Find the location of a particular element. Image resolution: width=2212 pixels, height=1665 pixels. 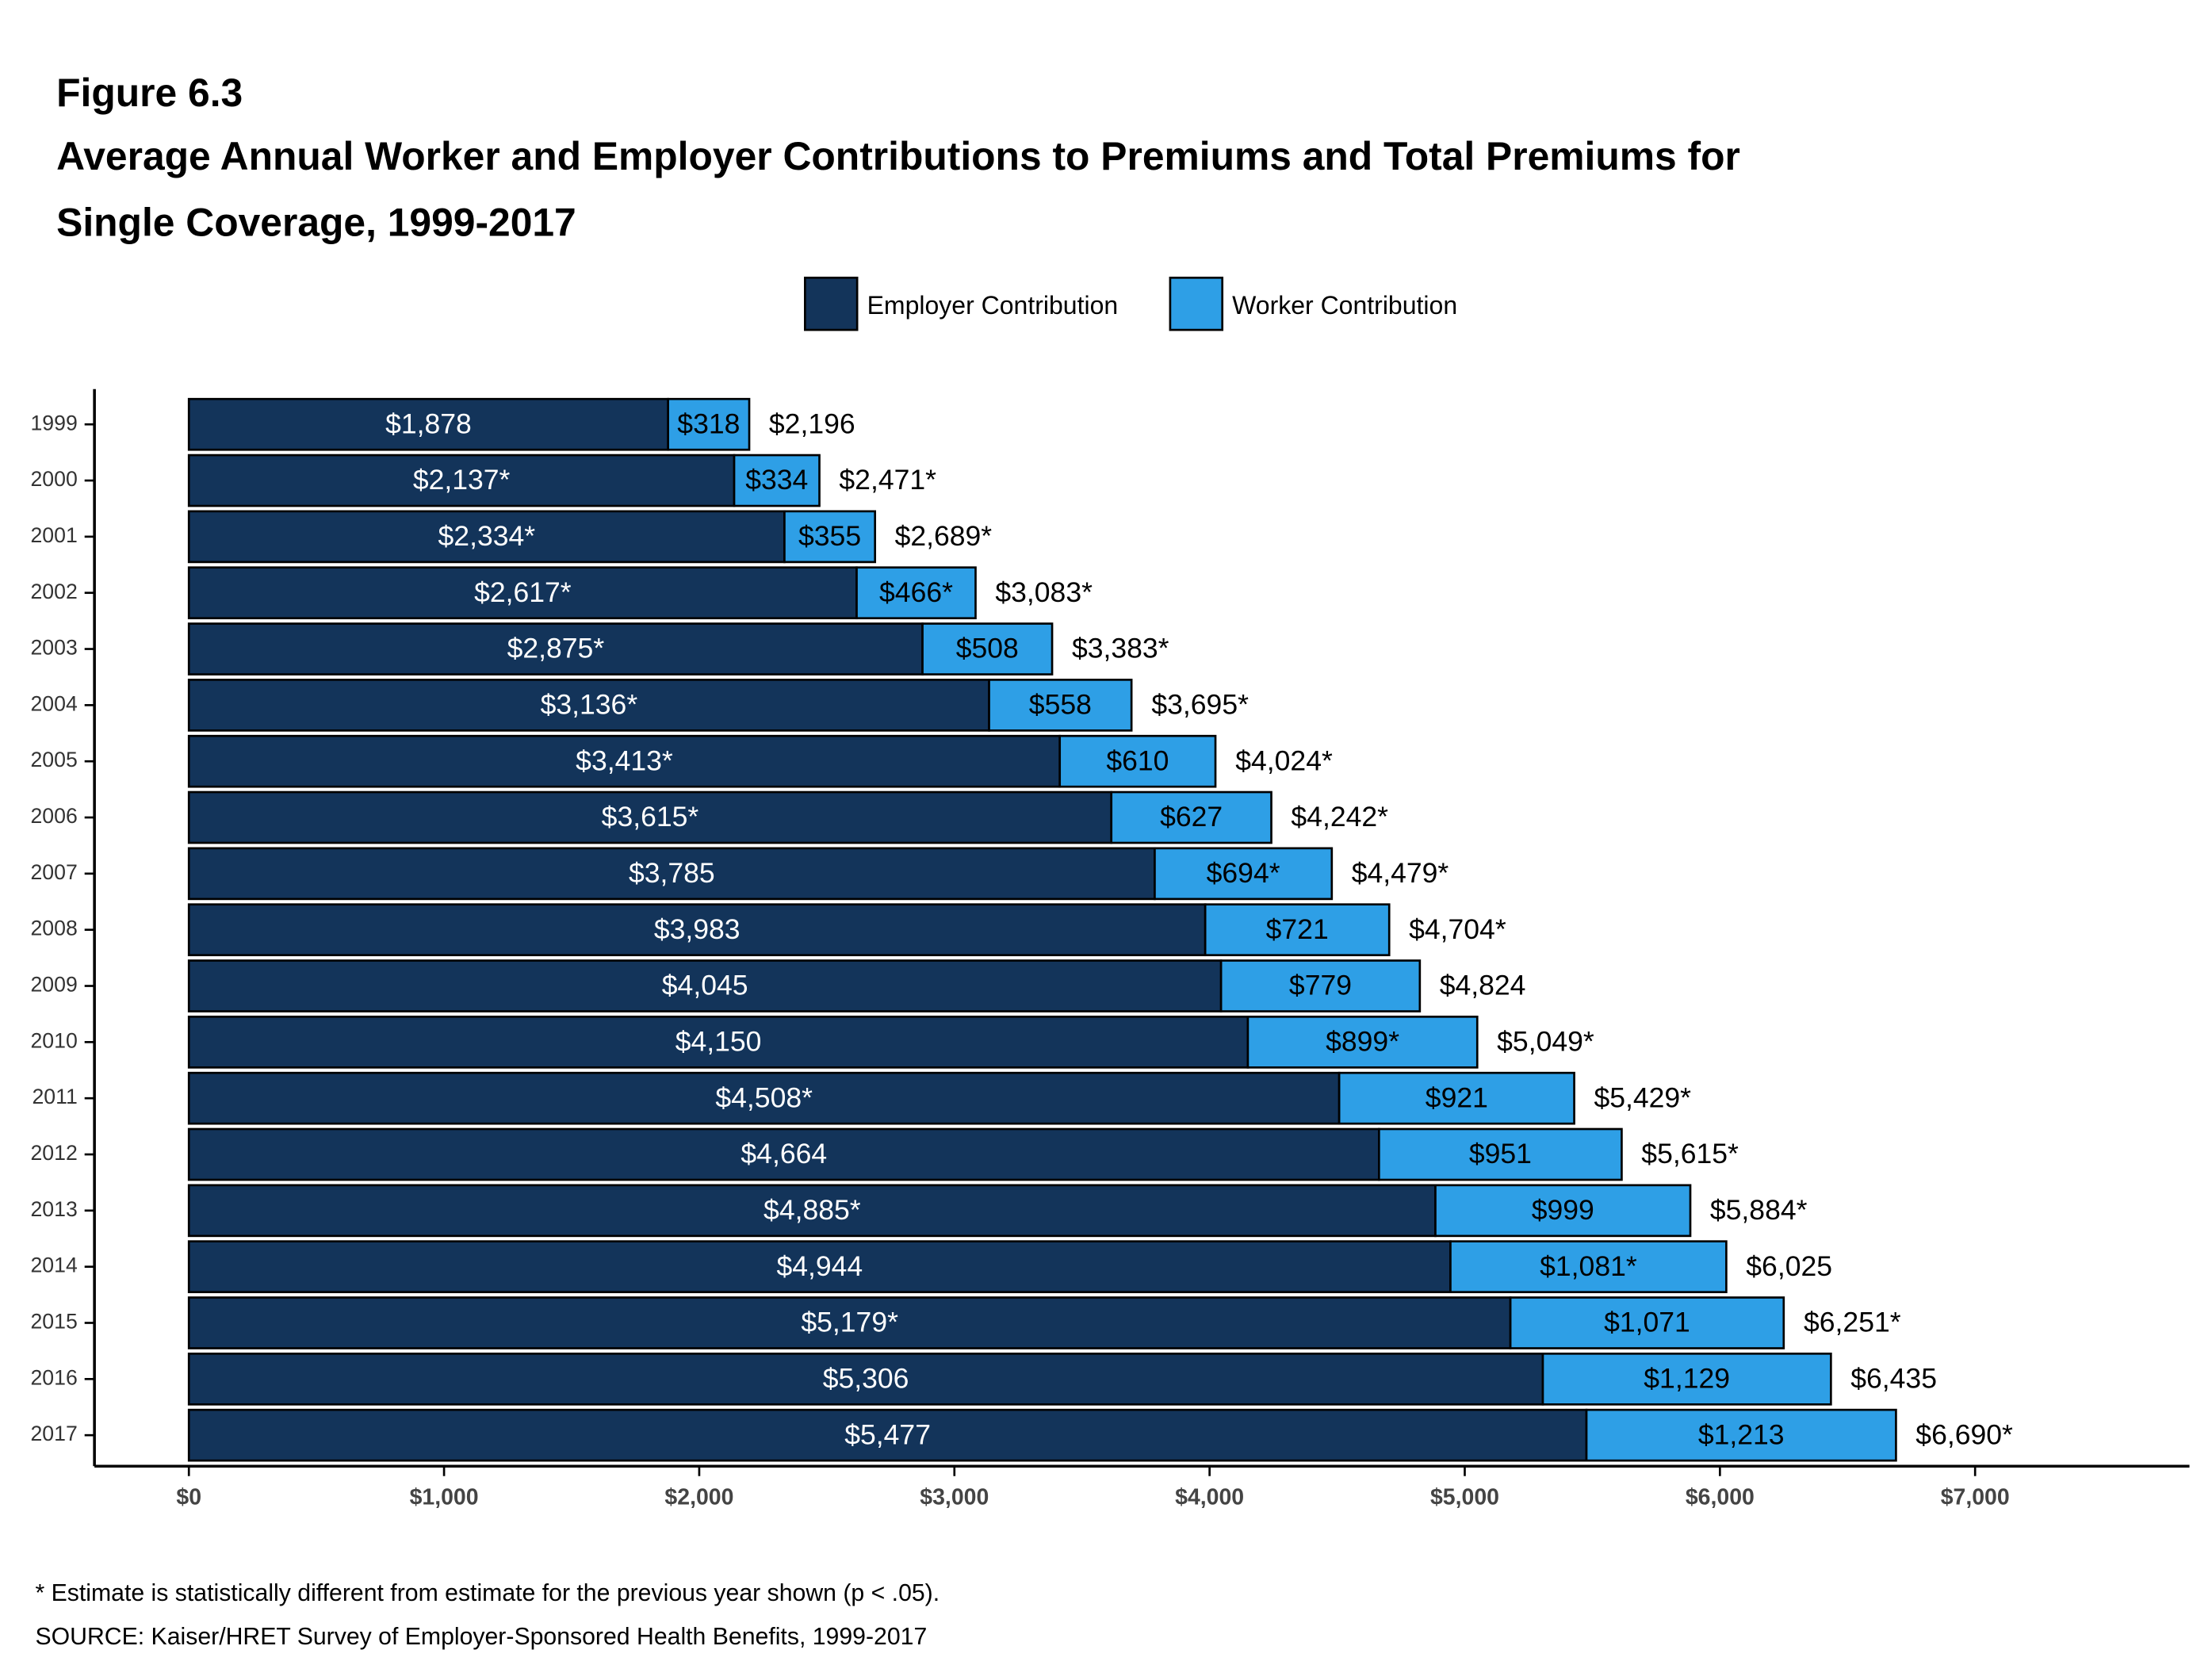

bar-value-label: $3,615* is located at coordinates (650, 816).